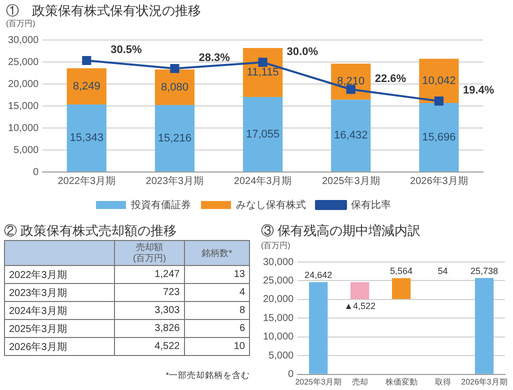  Describe the element at coordinates (318, 275) in the screenshot. I see `data-label: 24,642` at that location.